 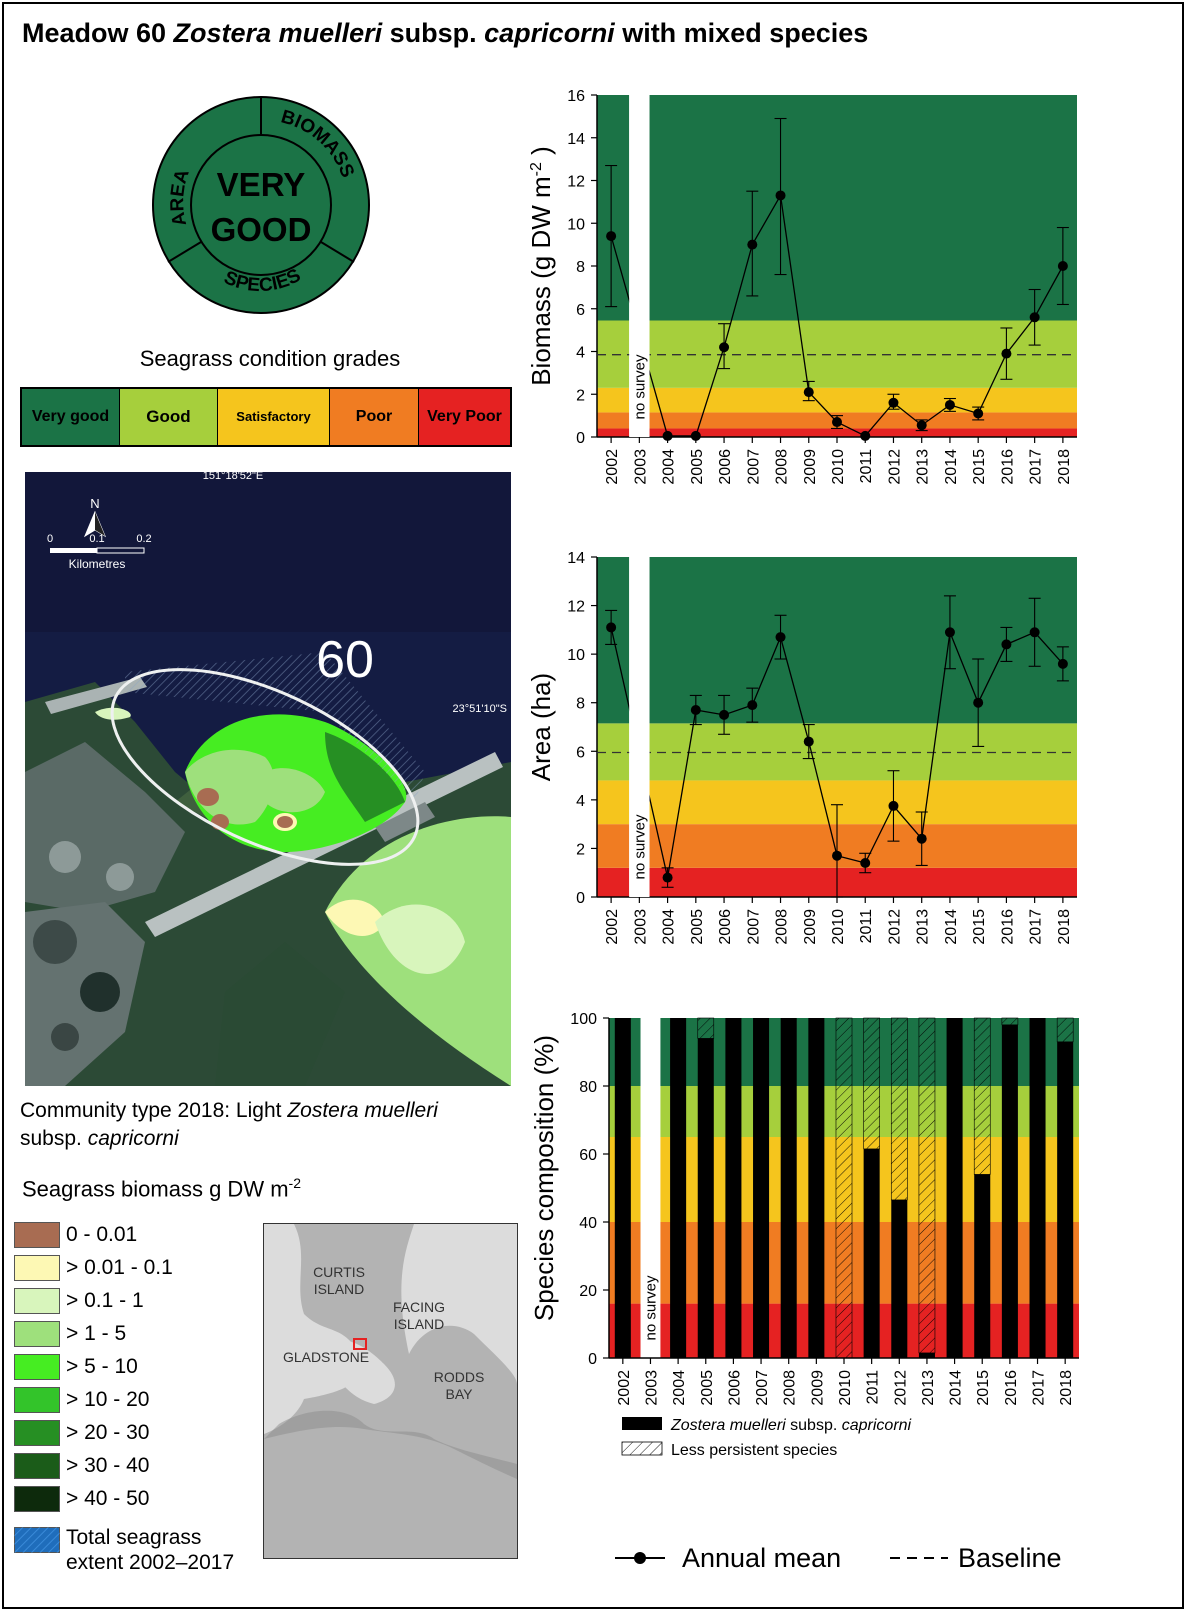 I want to click on grade-band, so click(x=837, y=208).